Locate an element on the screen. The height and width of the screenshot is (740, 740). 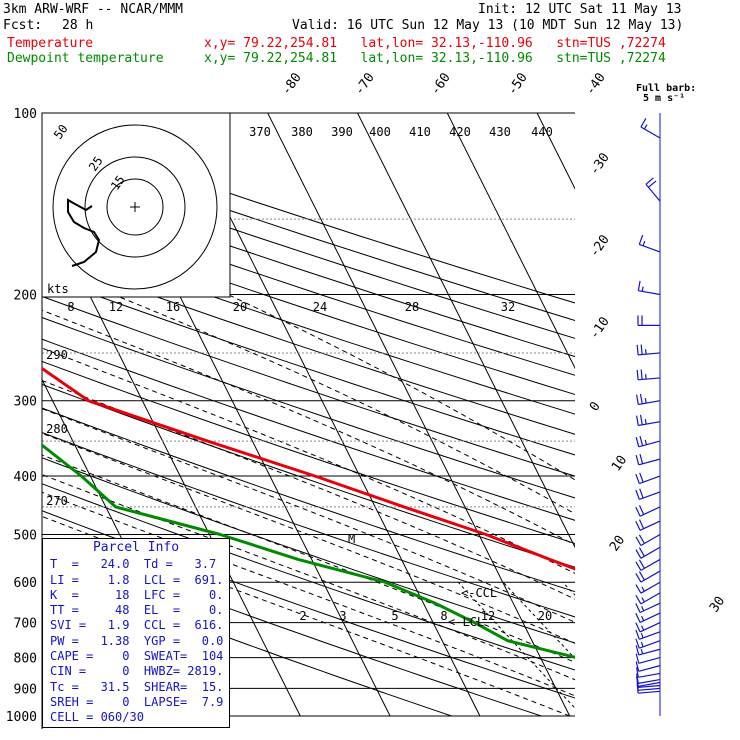
isotherm-label: -40 is located at coordinates (596, 84).